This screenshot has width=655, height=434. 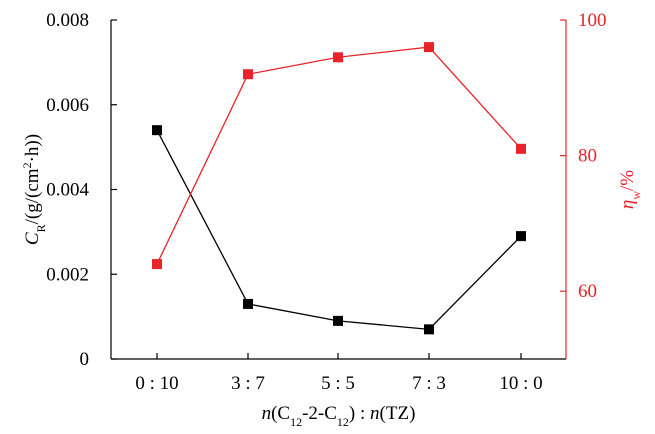 I want to click on y-right-tick-label: 100, so click(x=592, y=20).